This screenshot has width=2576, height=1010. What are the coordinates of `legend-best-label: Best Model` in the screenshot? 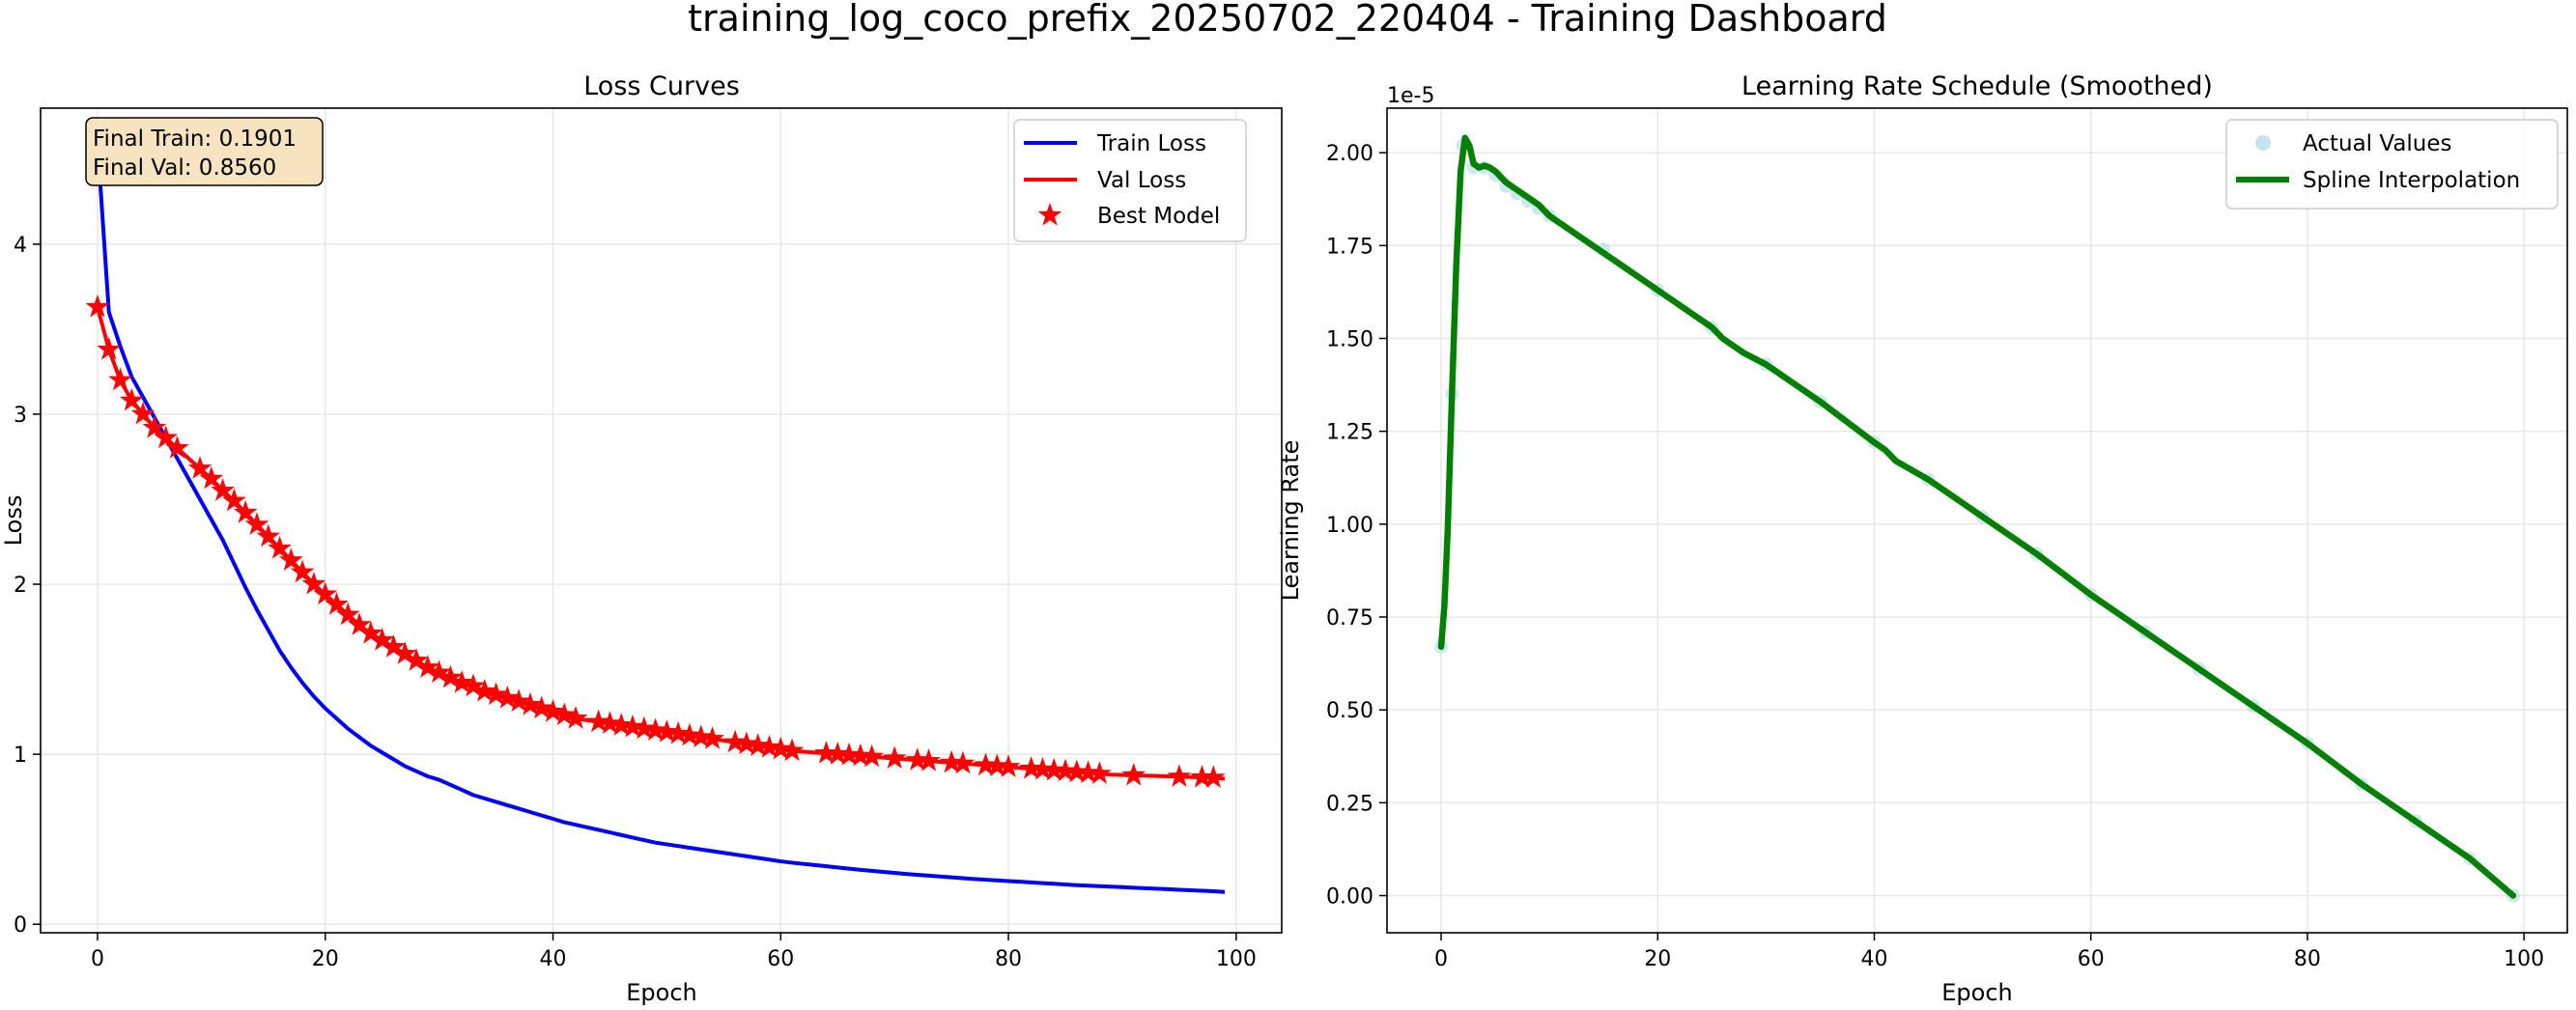 It's located at (1158, 216).